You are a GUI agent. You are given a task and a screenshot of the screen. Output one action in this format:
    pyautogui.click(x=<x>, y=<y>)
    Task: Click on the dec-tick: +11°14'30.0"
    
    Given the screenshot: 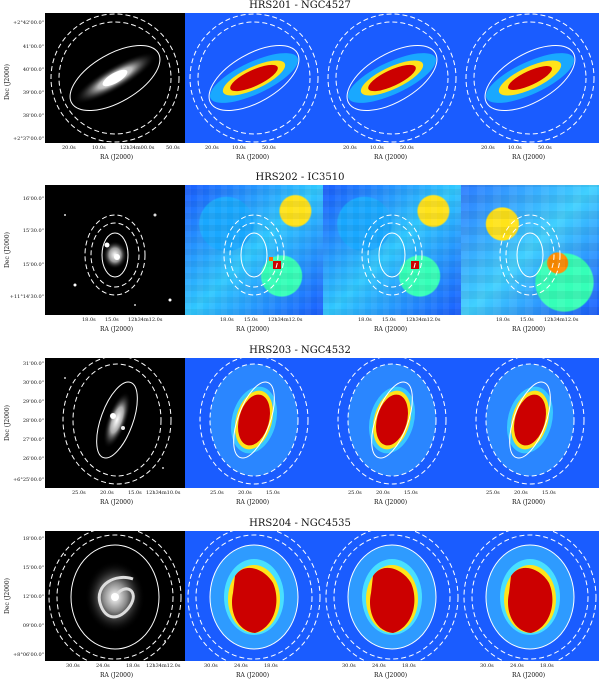 What is the action you would take?
    pyautogui.click(x=26, y=297)
    